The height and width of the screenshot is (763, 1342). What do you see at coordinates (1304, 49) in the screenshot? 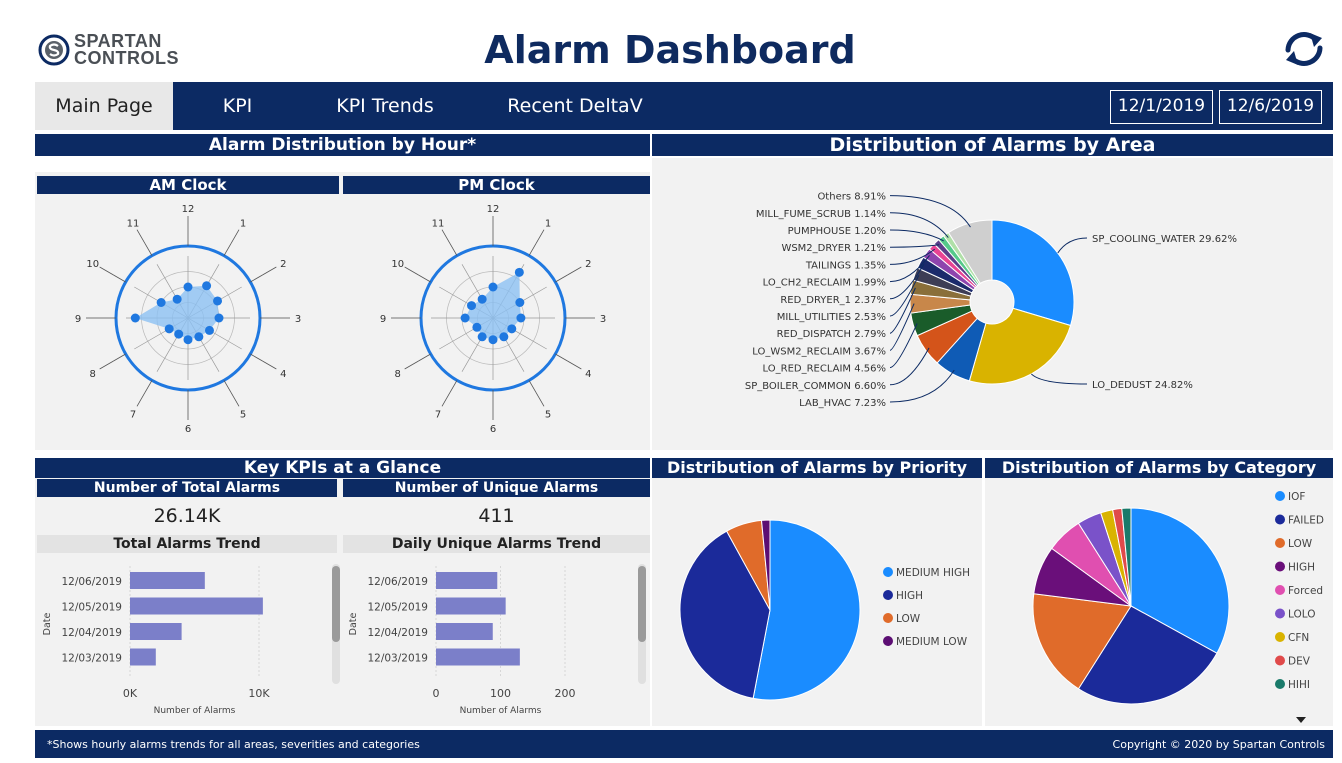
I see `refresh-button` at bounding box center [1304, 49].